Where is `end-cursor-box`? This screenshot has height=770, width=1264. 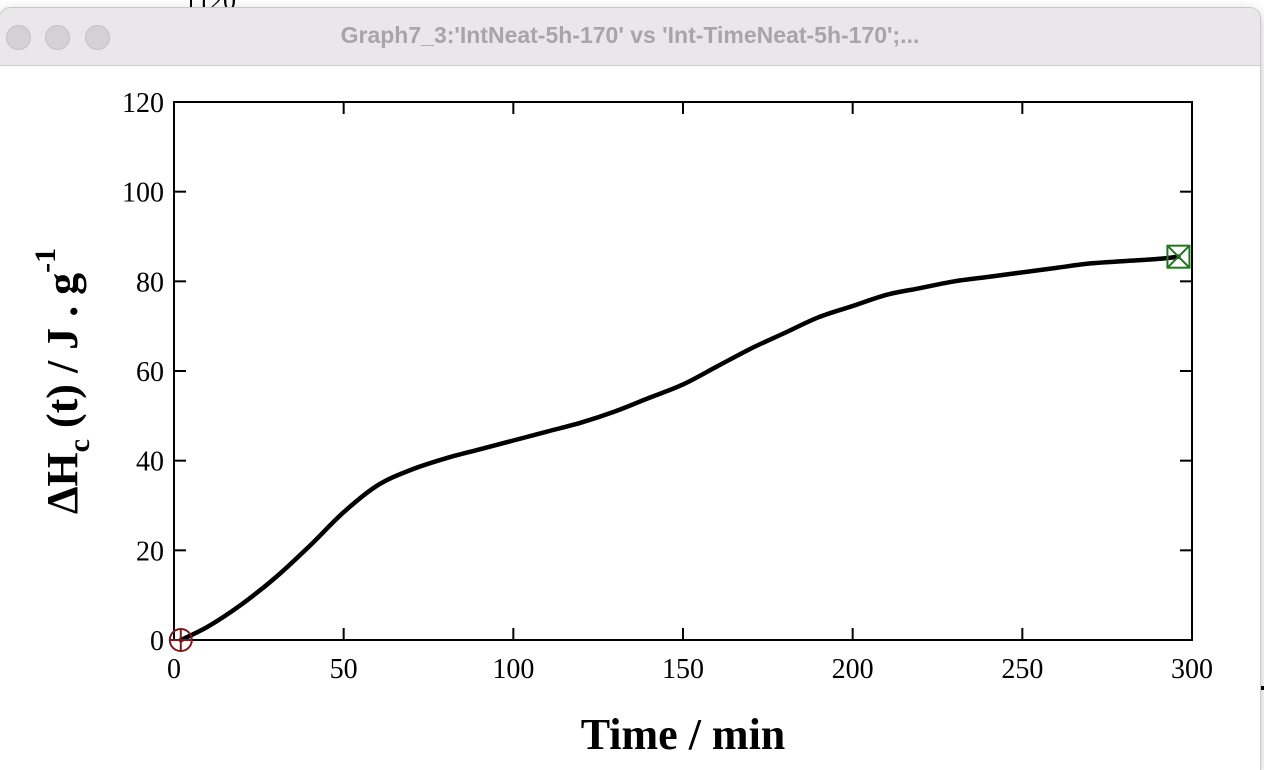 end-cursor-box is located at coordinates (1178, 256).